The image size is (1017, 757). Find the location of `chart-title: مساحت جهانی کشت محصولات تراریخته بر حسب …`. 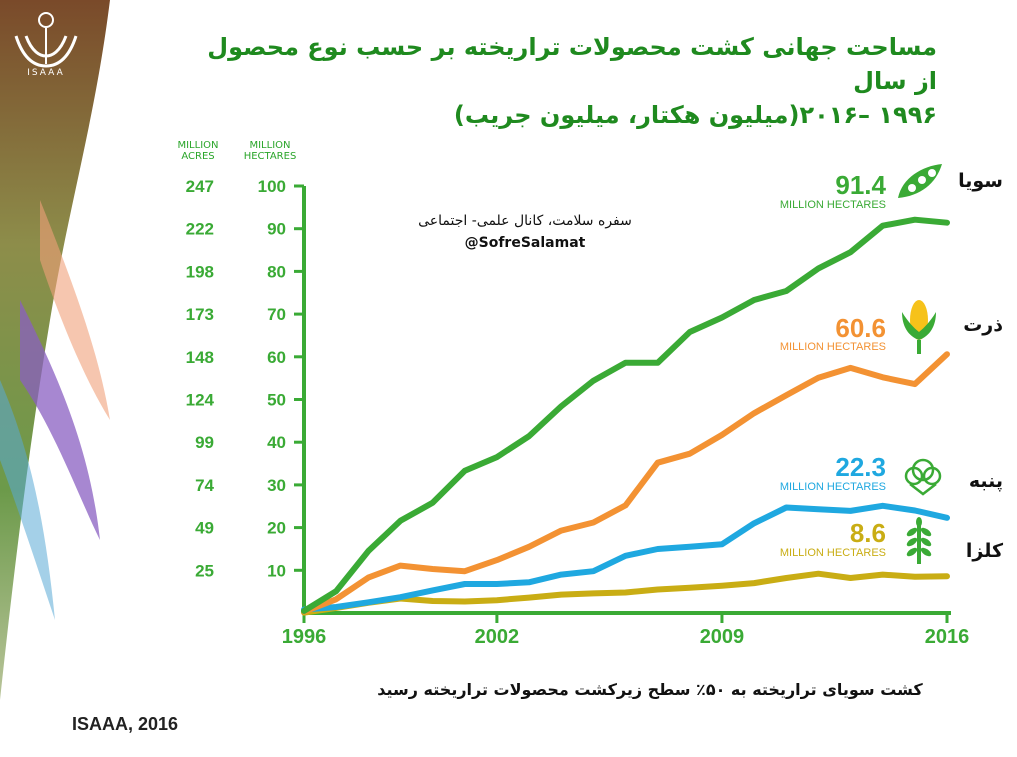

chart-title: مساحت جهانی کشت محصولات تراریخته بر حسب … is located at coordinates (557, 81).